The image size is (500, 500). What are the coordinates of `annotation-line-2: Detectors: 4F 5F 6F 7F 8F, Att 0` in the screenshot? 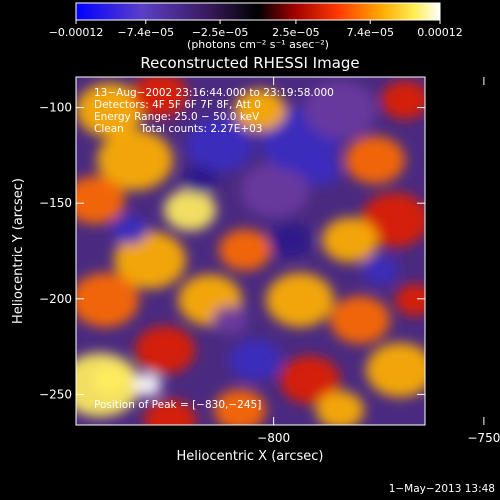 It's located at (177, 105).